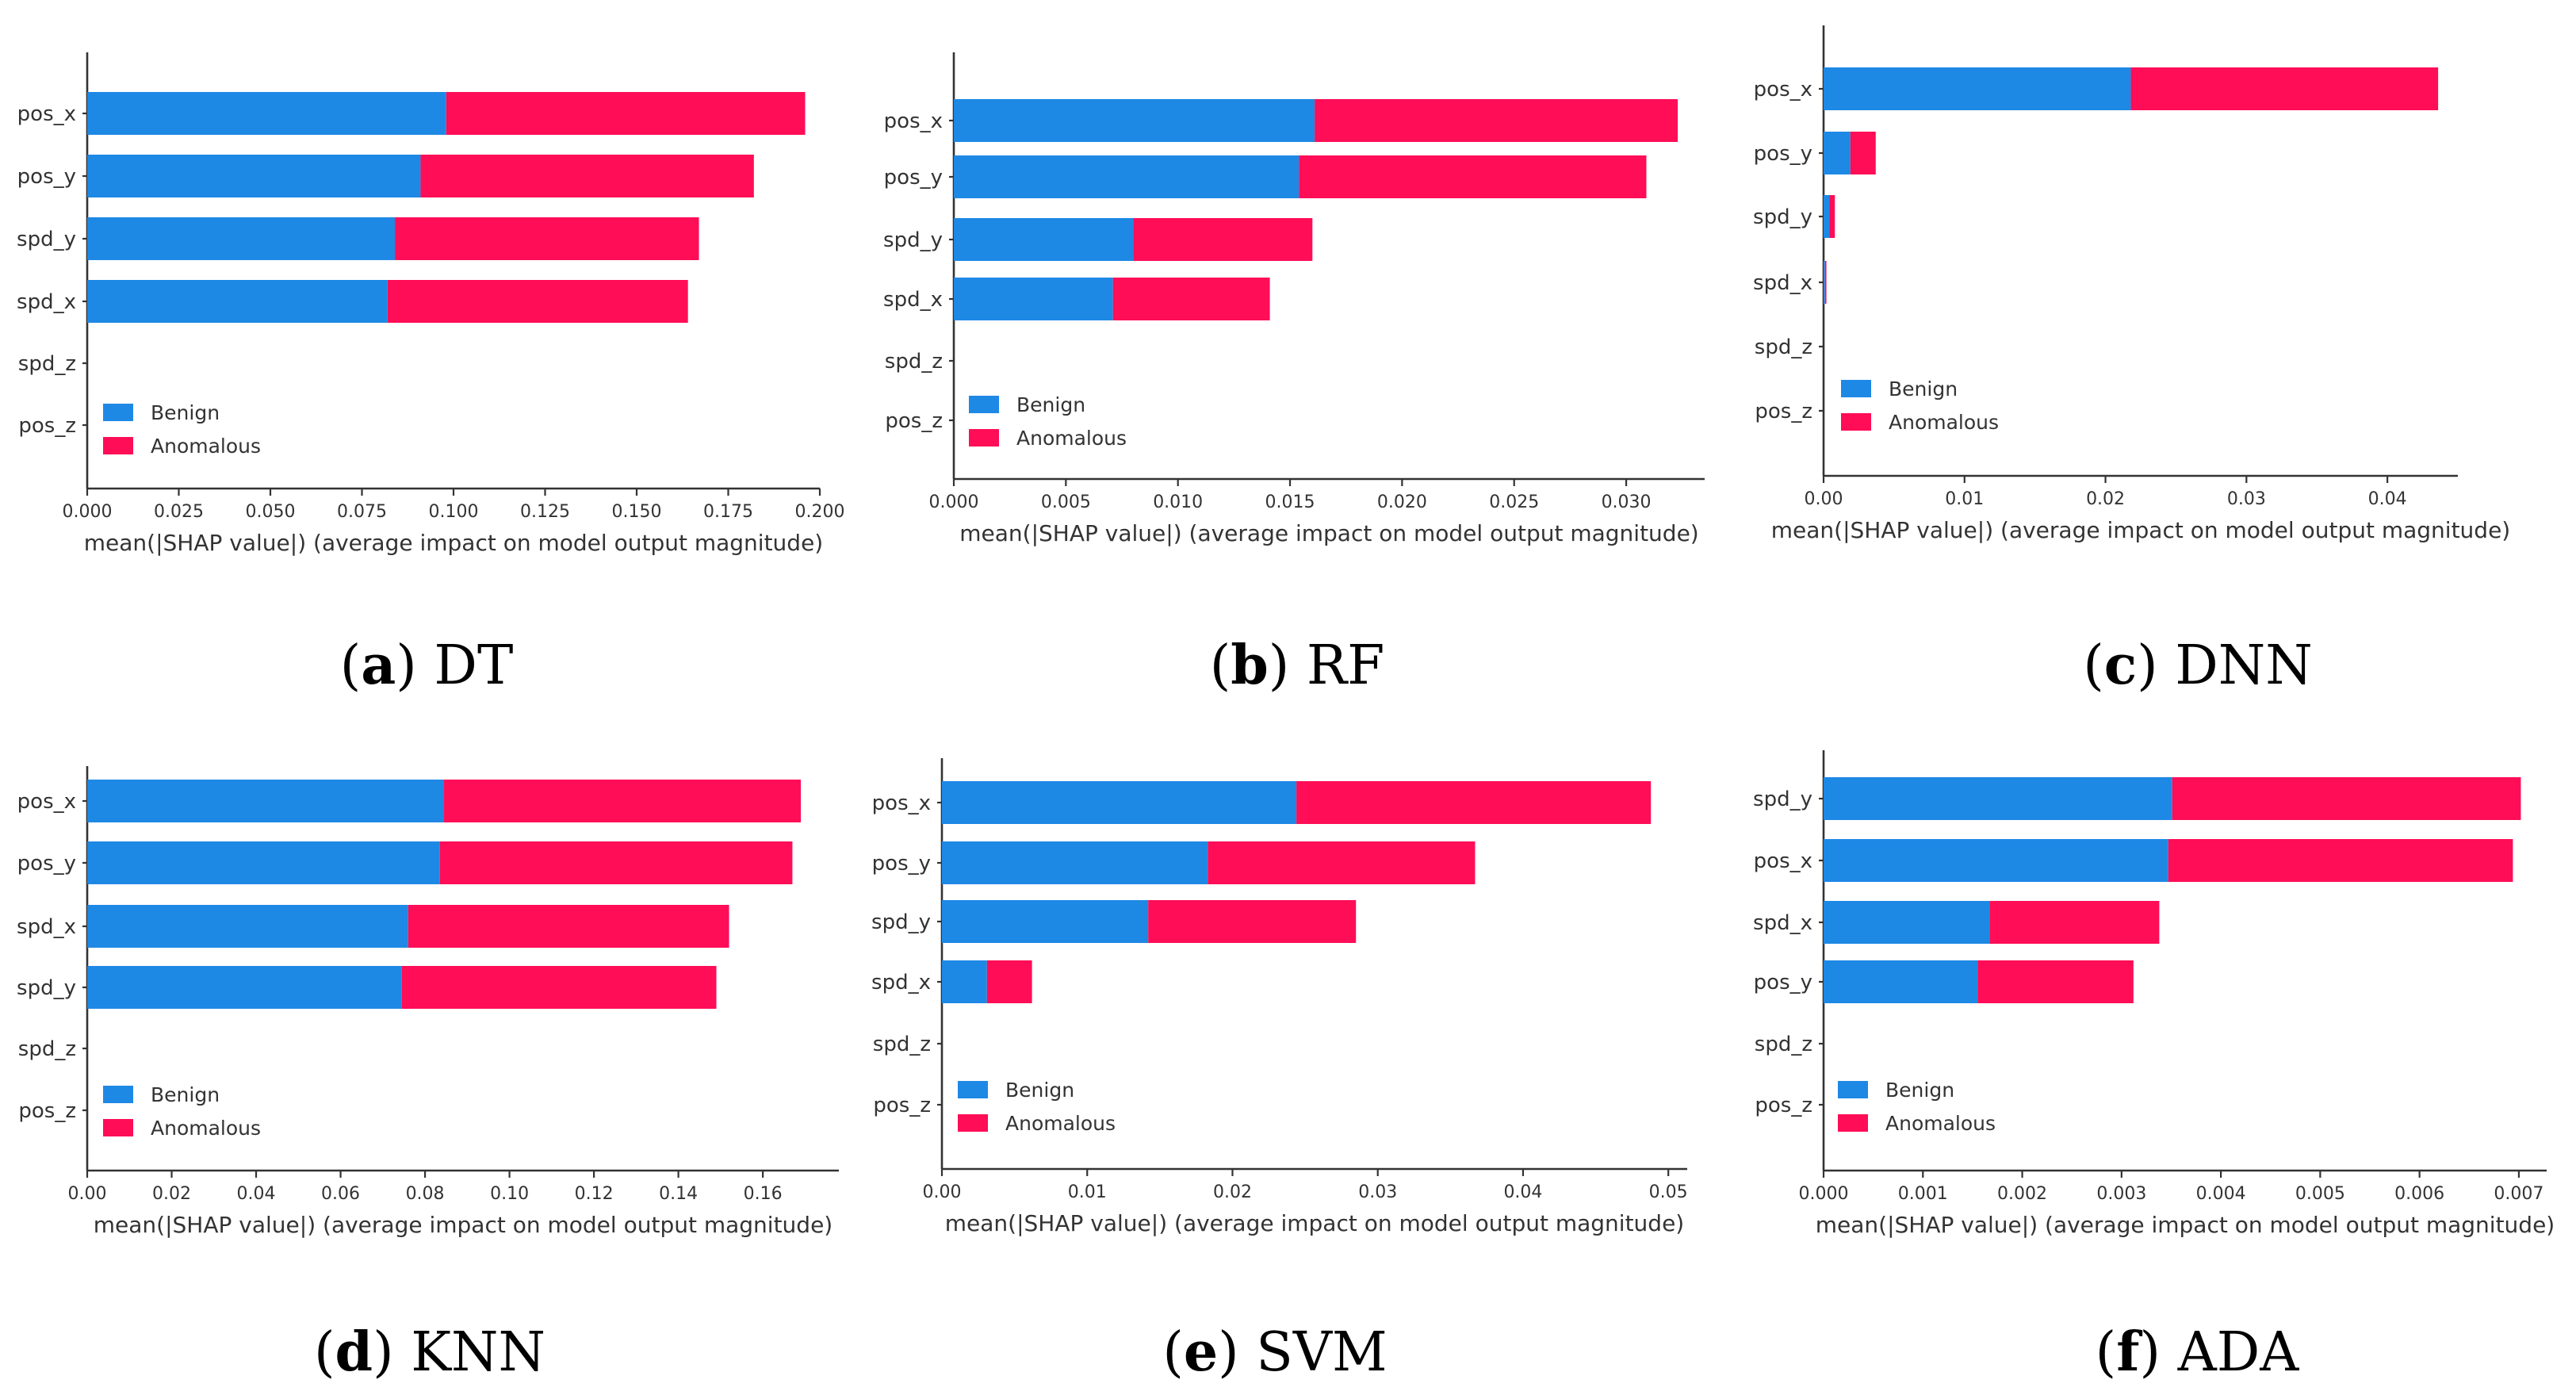 The image size is (2576, 1395). I want to click on caption-letter: a, so click(378, 665).